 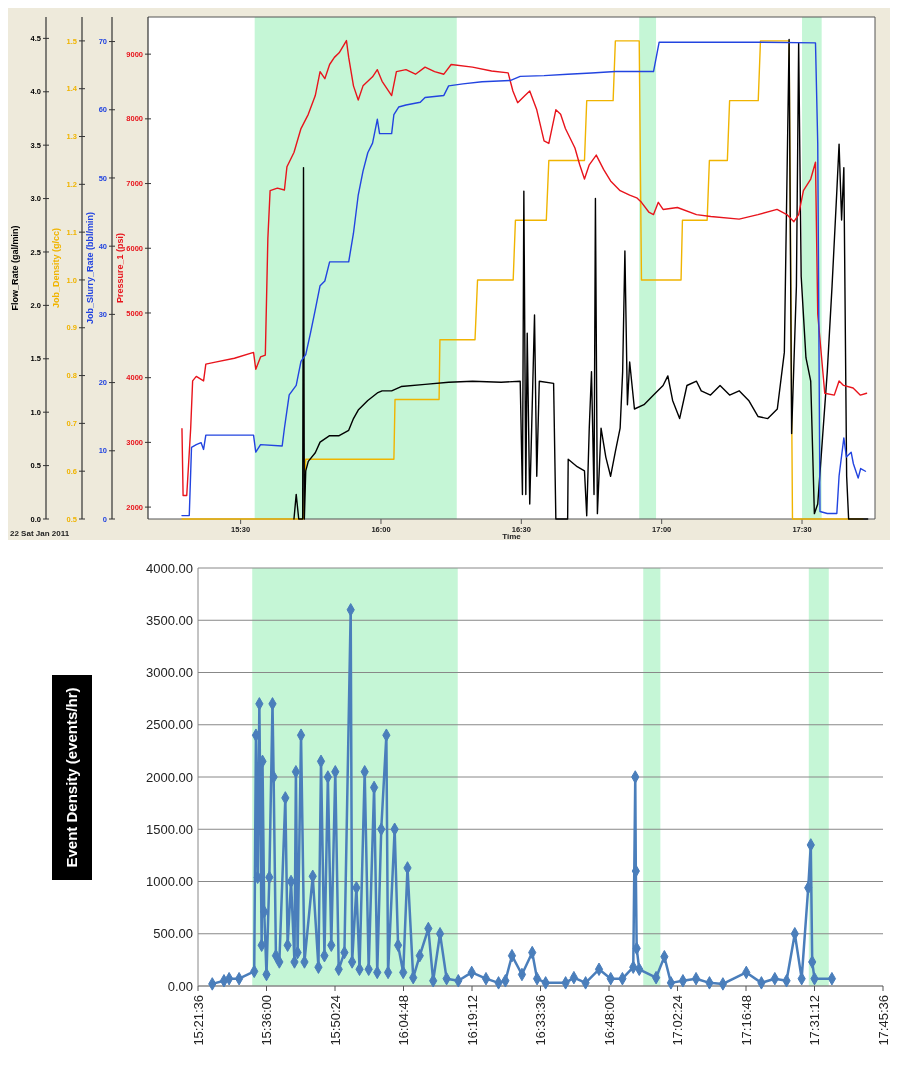 What do you see at coordinates (883, 1020) in the screenshot?
I see `x-tick-label: 17:45:36` at bounding box center [883, 1020].